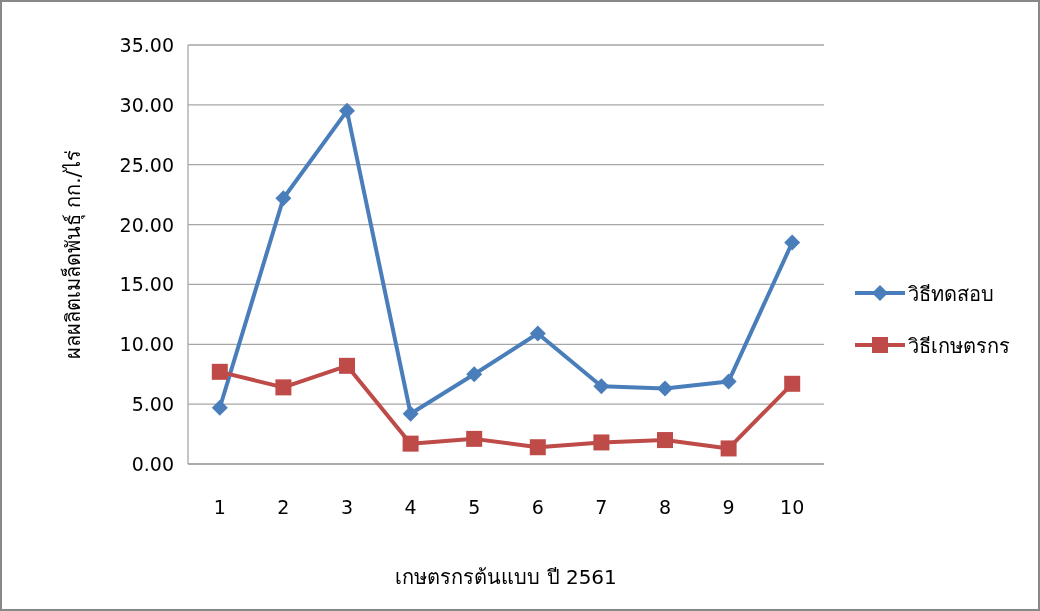 This screenshot has height=611, width=1040. Describe the element at coordinates (152, 464) in the screenshot. I see `y-tick-label: 0.00` at that location.